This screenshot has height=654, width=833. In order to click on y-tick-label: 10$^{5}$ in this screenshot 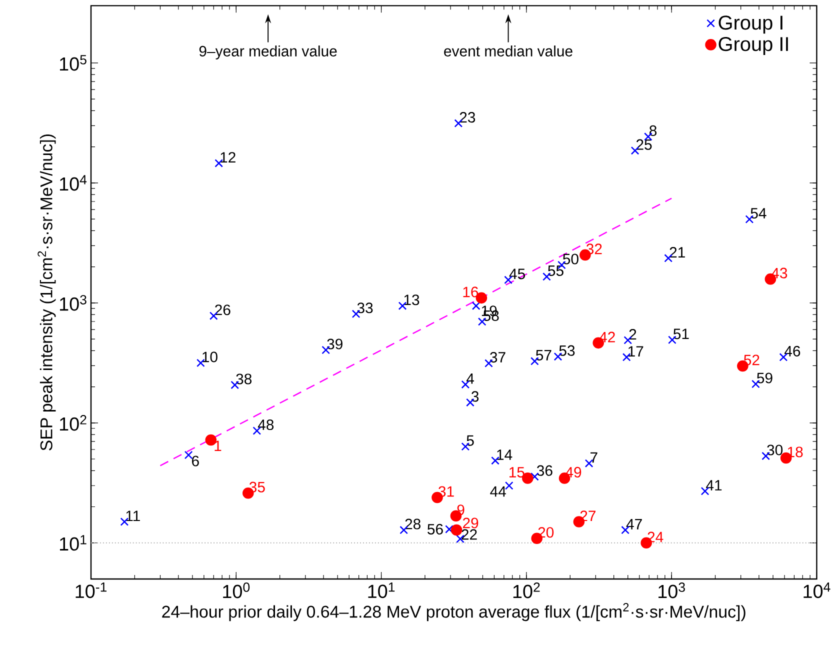, I will do `click(73, 63)`.